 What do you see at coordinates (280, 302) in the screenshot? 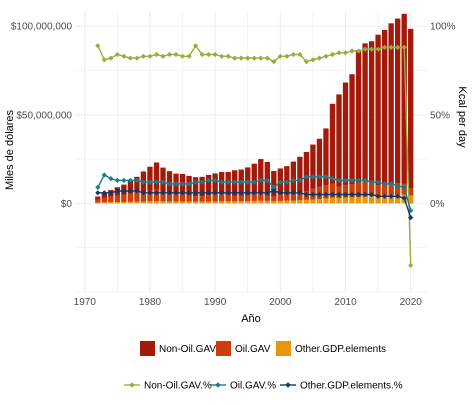
I see `x-tick-label: 2000` at bounding box center [280, 302].